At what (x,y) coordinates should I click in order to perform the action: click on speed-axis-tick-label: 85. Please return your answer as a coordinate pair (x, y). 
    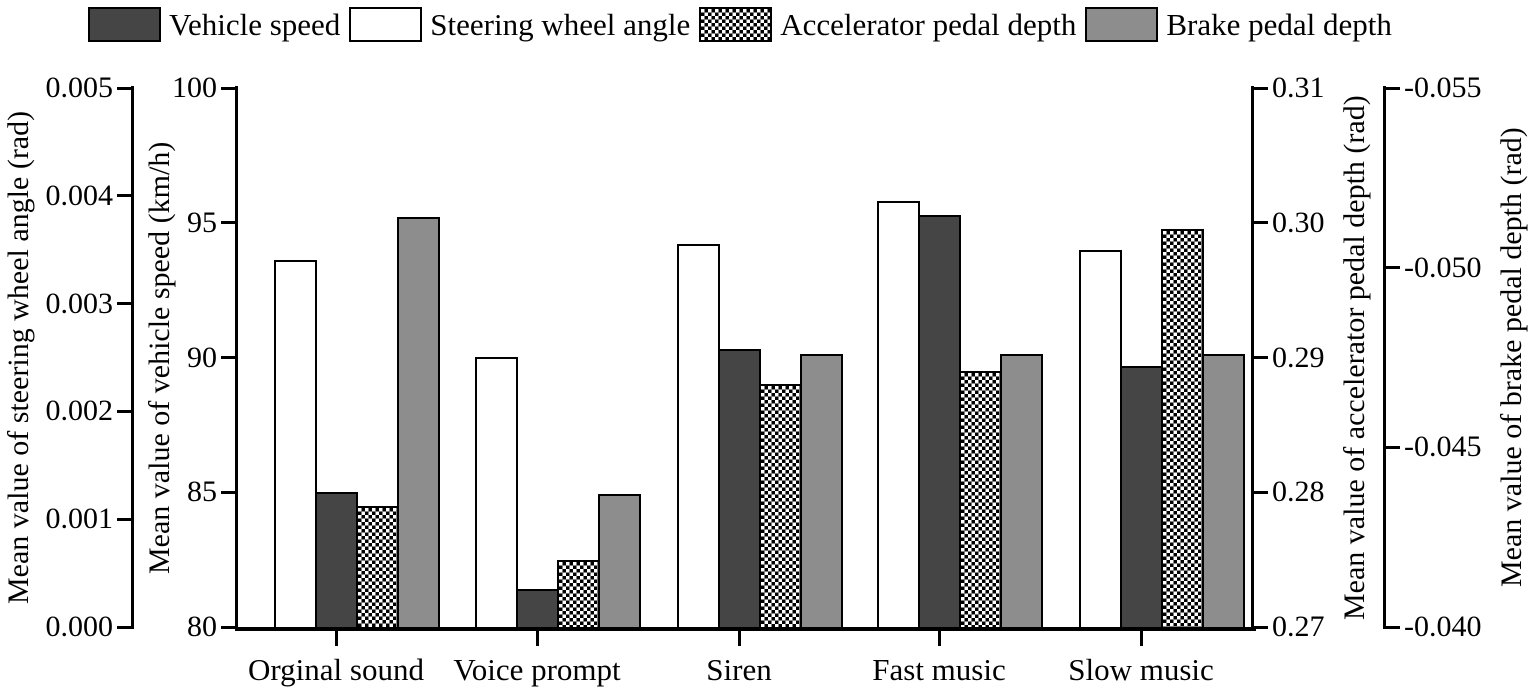
    Looking at the image, I should click on (202, 492).